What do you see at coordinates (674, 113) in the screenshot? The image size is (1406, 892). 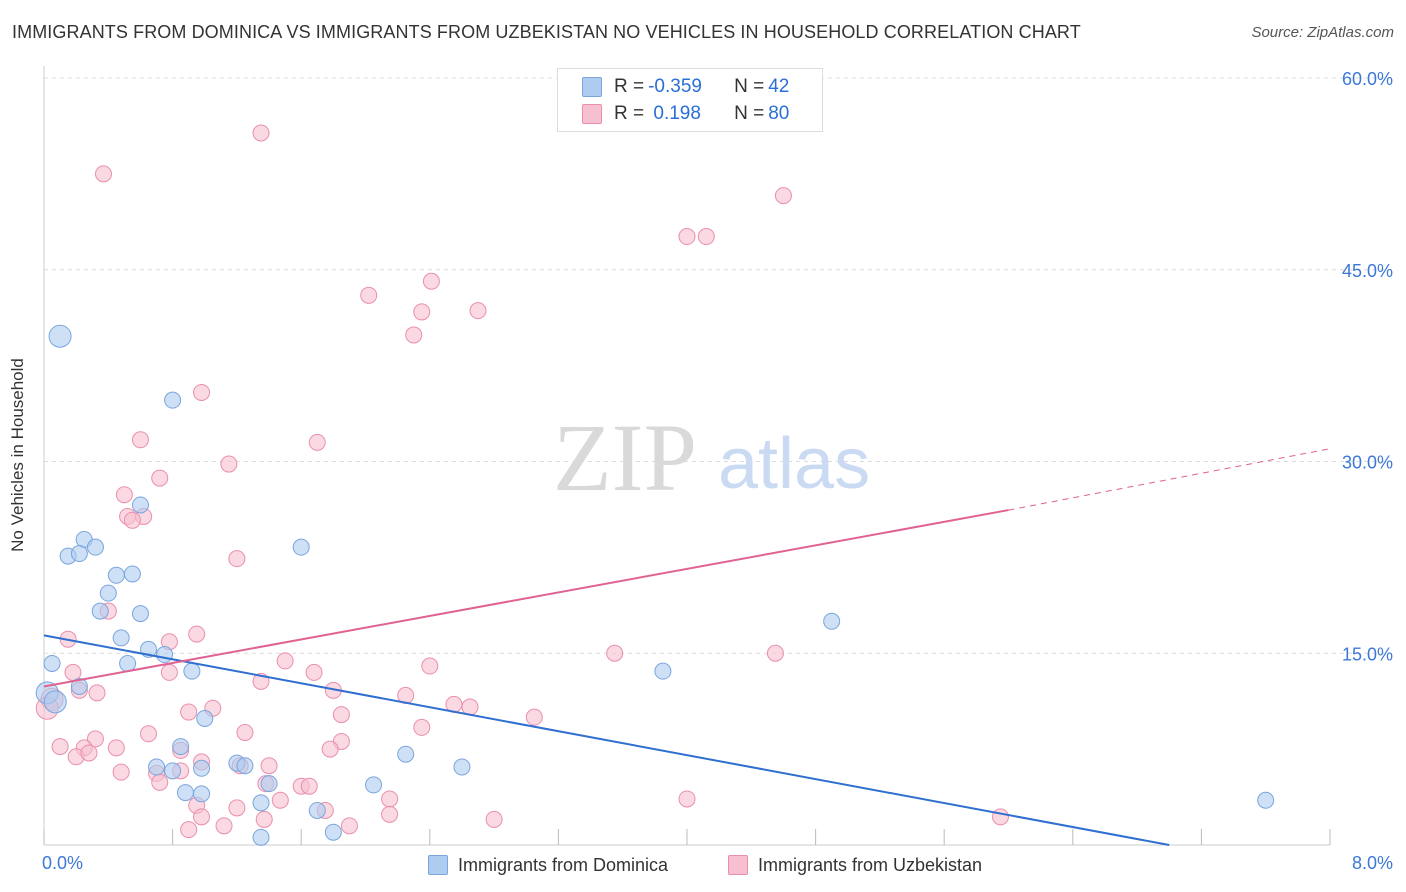 I see `legend-r-value: 0.198` at bounding box center [674, 113].